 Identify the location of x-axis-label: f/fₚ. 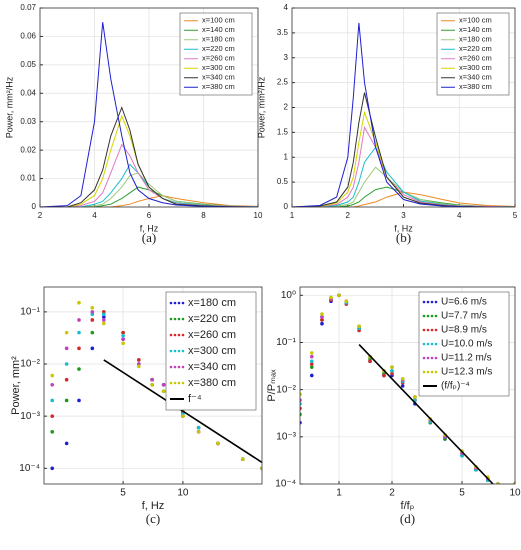
(408, 506).